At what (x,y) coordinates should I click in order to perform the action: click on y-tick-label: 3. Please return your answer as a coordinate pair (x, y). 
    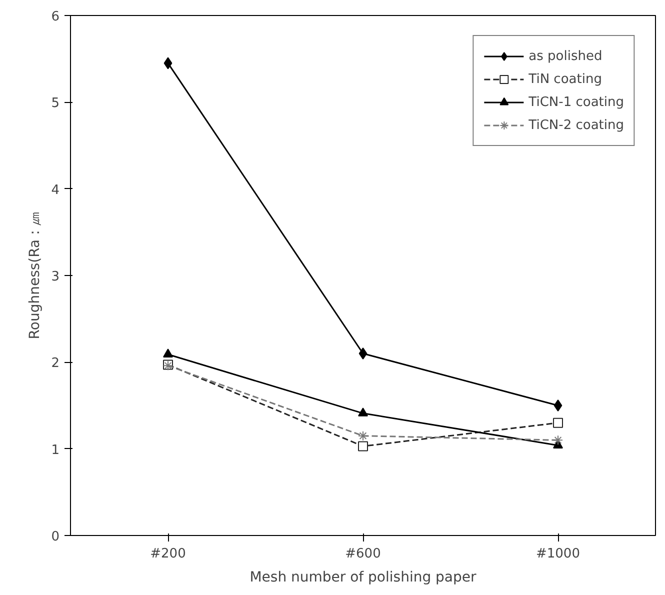
    Looking at the image, I should click on (55, 277).